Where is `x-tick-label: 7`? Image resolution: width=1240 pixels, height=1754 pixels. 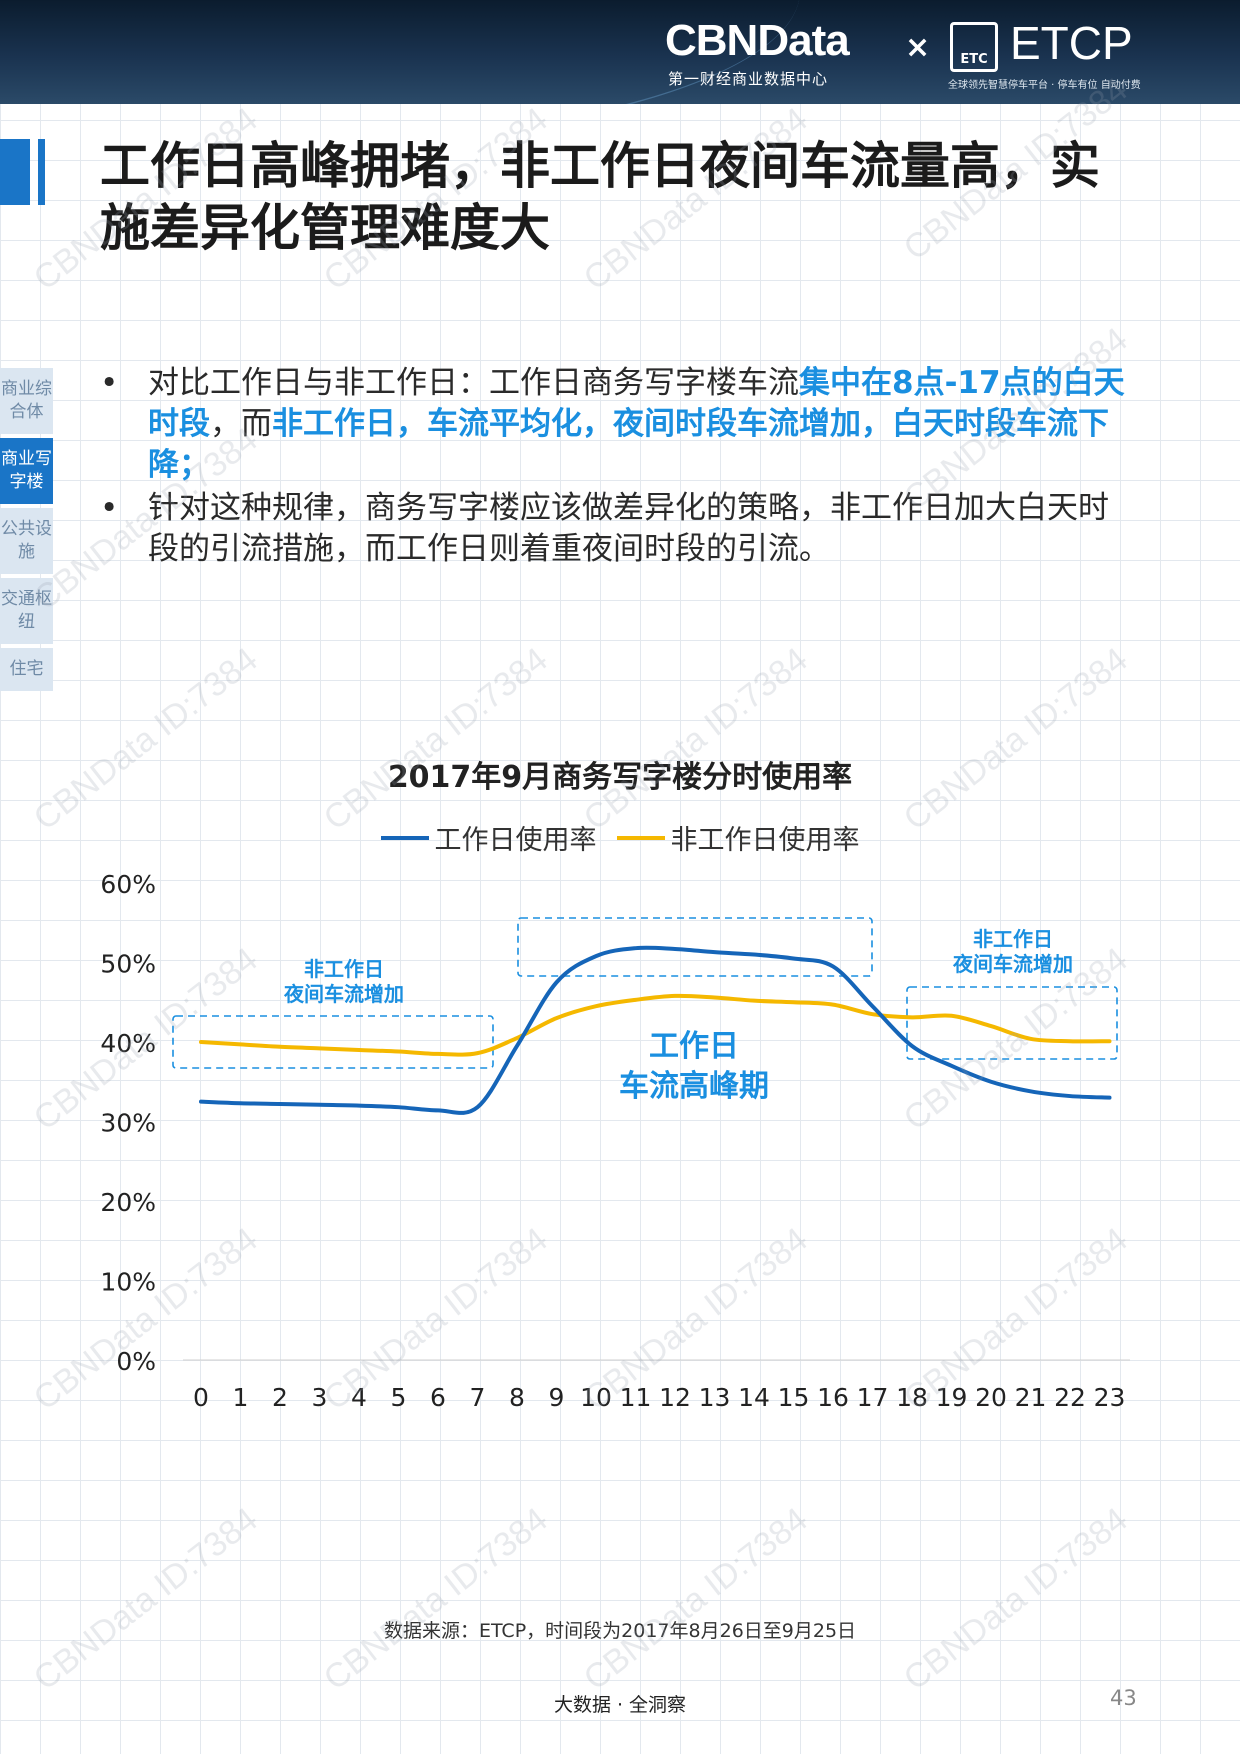 x-tick-label: 7 is located at coordinates (478, 1397).